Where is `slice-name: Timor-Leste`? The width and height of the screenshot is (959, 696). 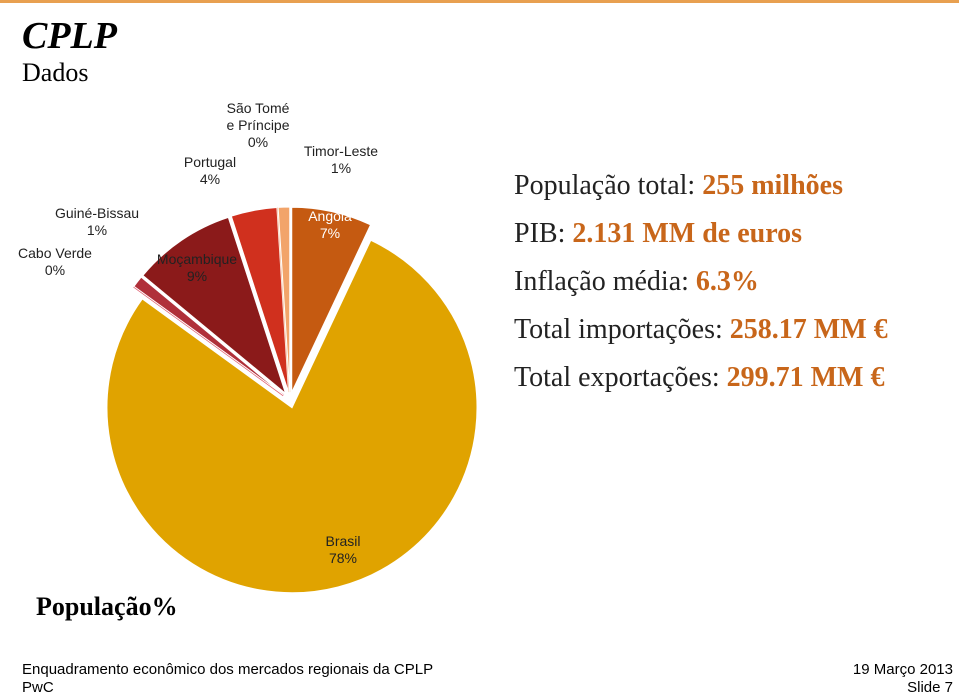 slice-name: Timor-Leste is located at coordinates (341, 151).